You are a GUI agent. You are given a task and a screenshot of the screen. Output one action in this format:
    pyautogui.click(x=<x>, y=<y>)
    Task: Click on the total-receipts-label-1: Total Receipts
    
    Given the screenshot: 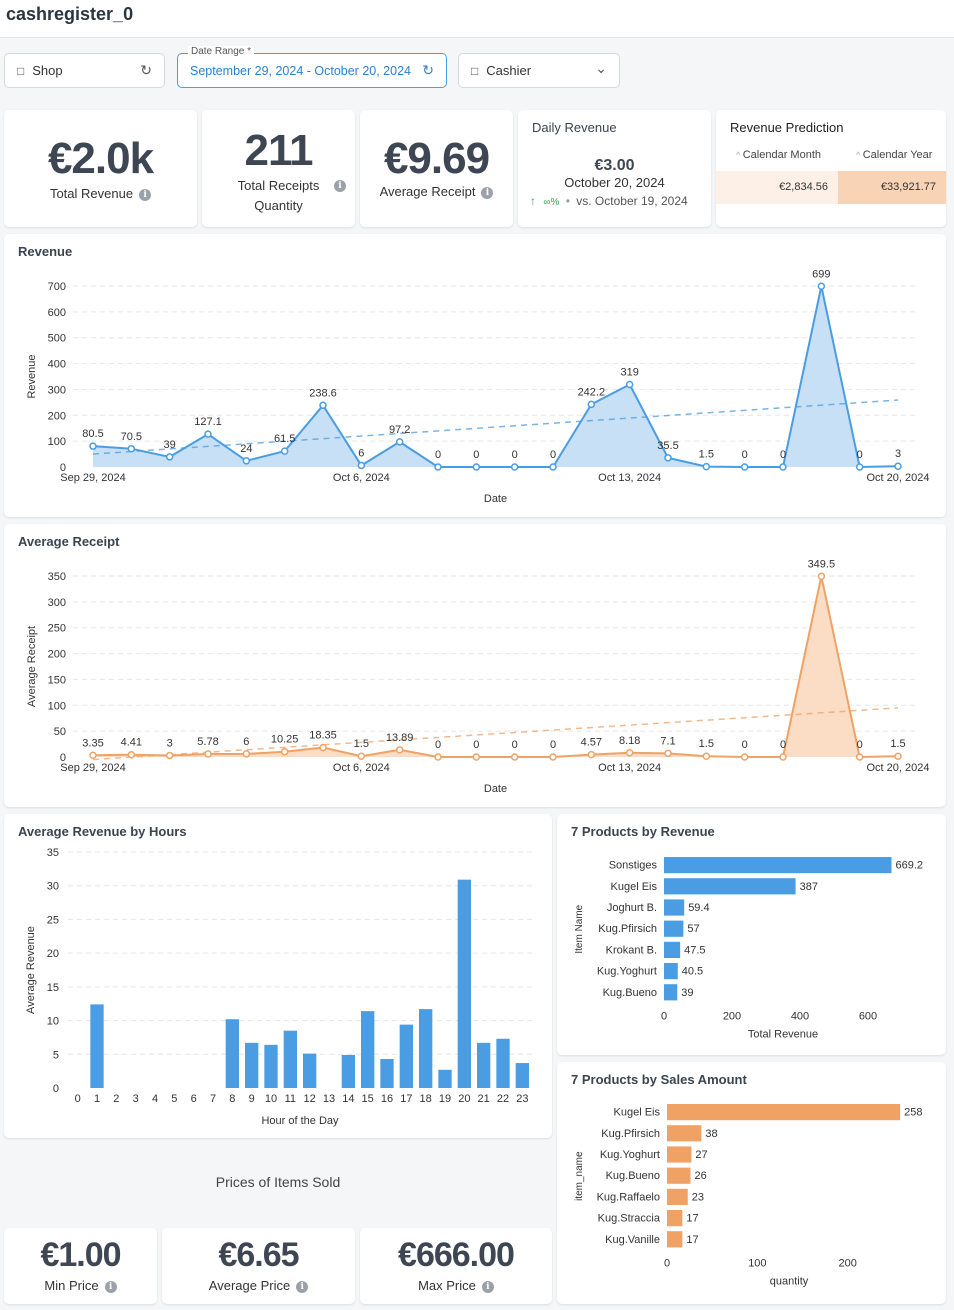 What is the action you would take?
    pyautogui.click(x=278, y=185)
    